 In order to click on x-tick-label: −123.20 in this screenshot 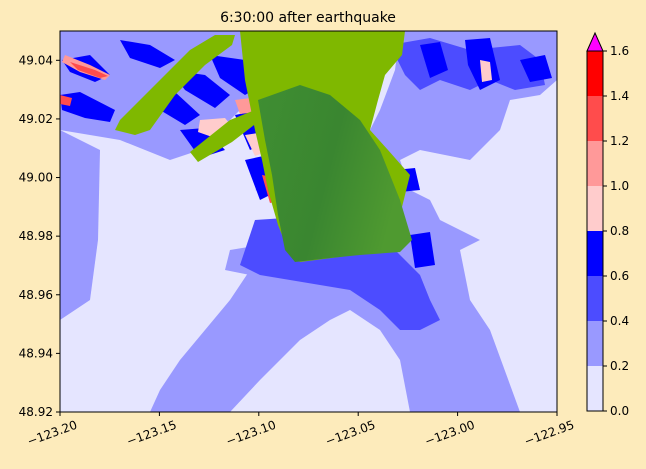, I will do `click(52, 433)`.